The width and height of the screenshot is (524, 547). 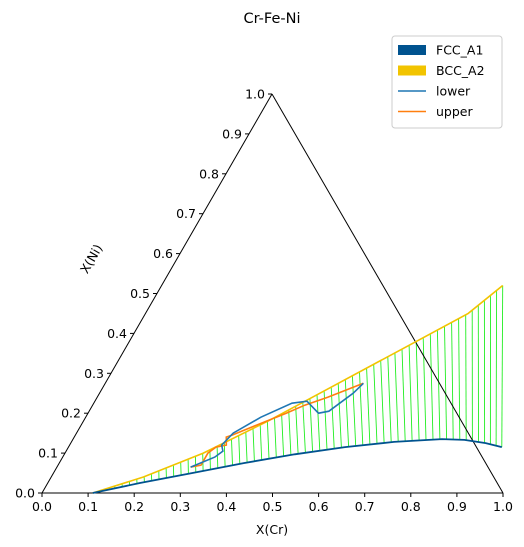 I want to click on lower-curve, so click(x=277, y=425).